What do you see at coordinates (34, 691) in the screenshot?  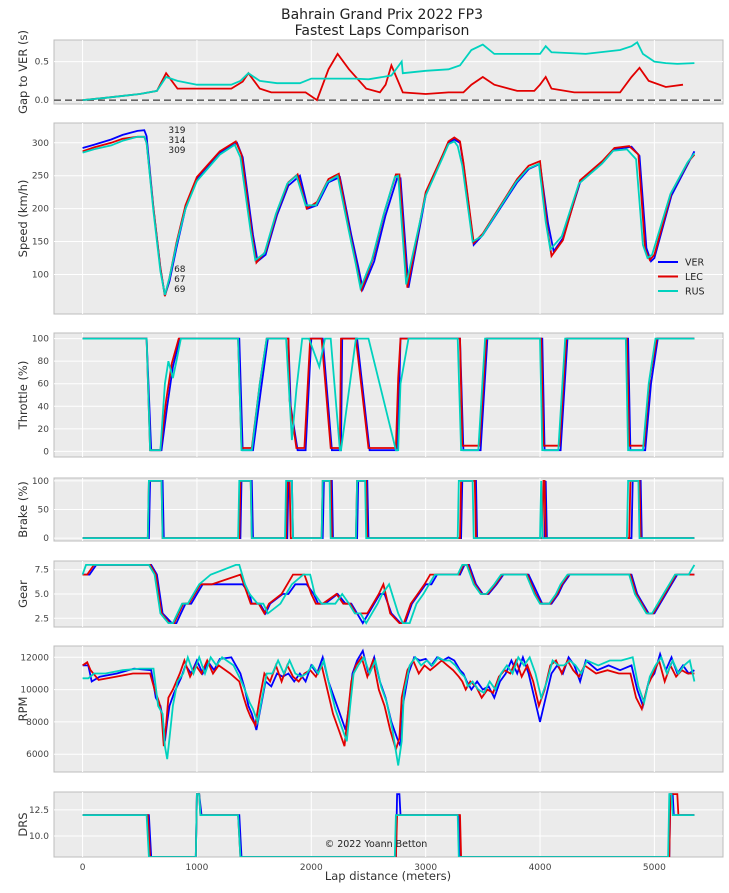 I see `y-tick-label: 10000` at bounding box center [34, 691].